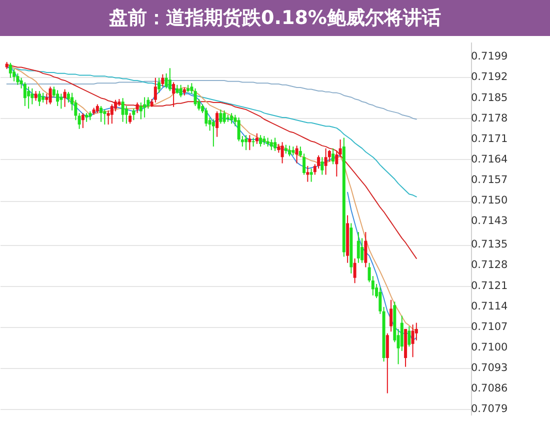  I want to click on y-tick-label: 0.7128, so click(489, 265).